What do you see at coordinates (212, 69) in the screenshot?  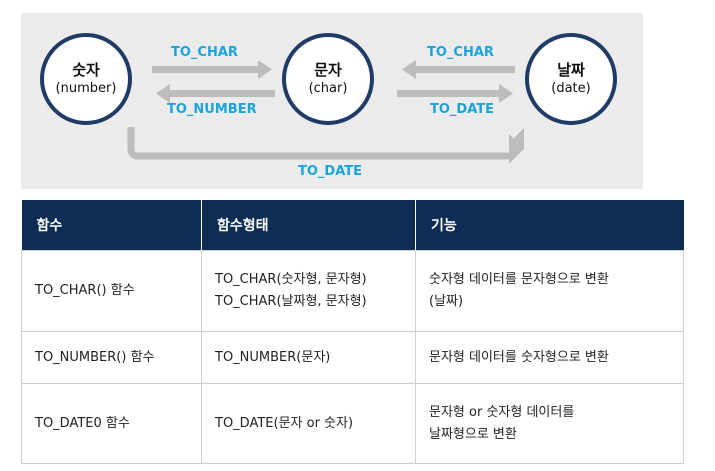 I see `arrow-number-to-char` at bounding box center [212, 69].